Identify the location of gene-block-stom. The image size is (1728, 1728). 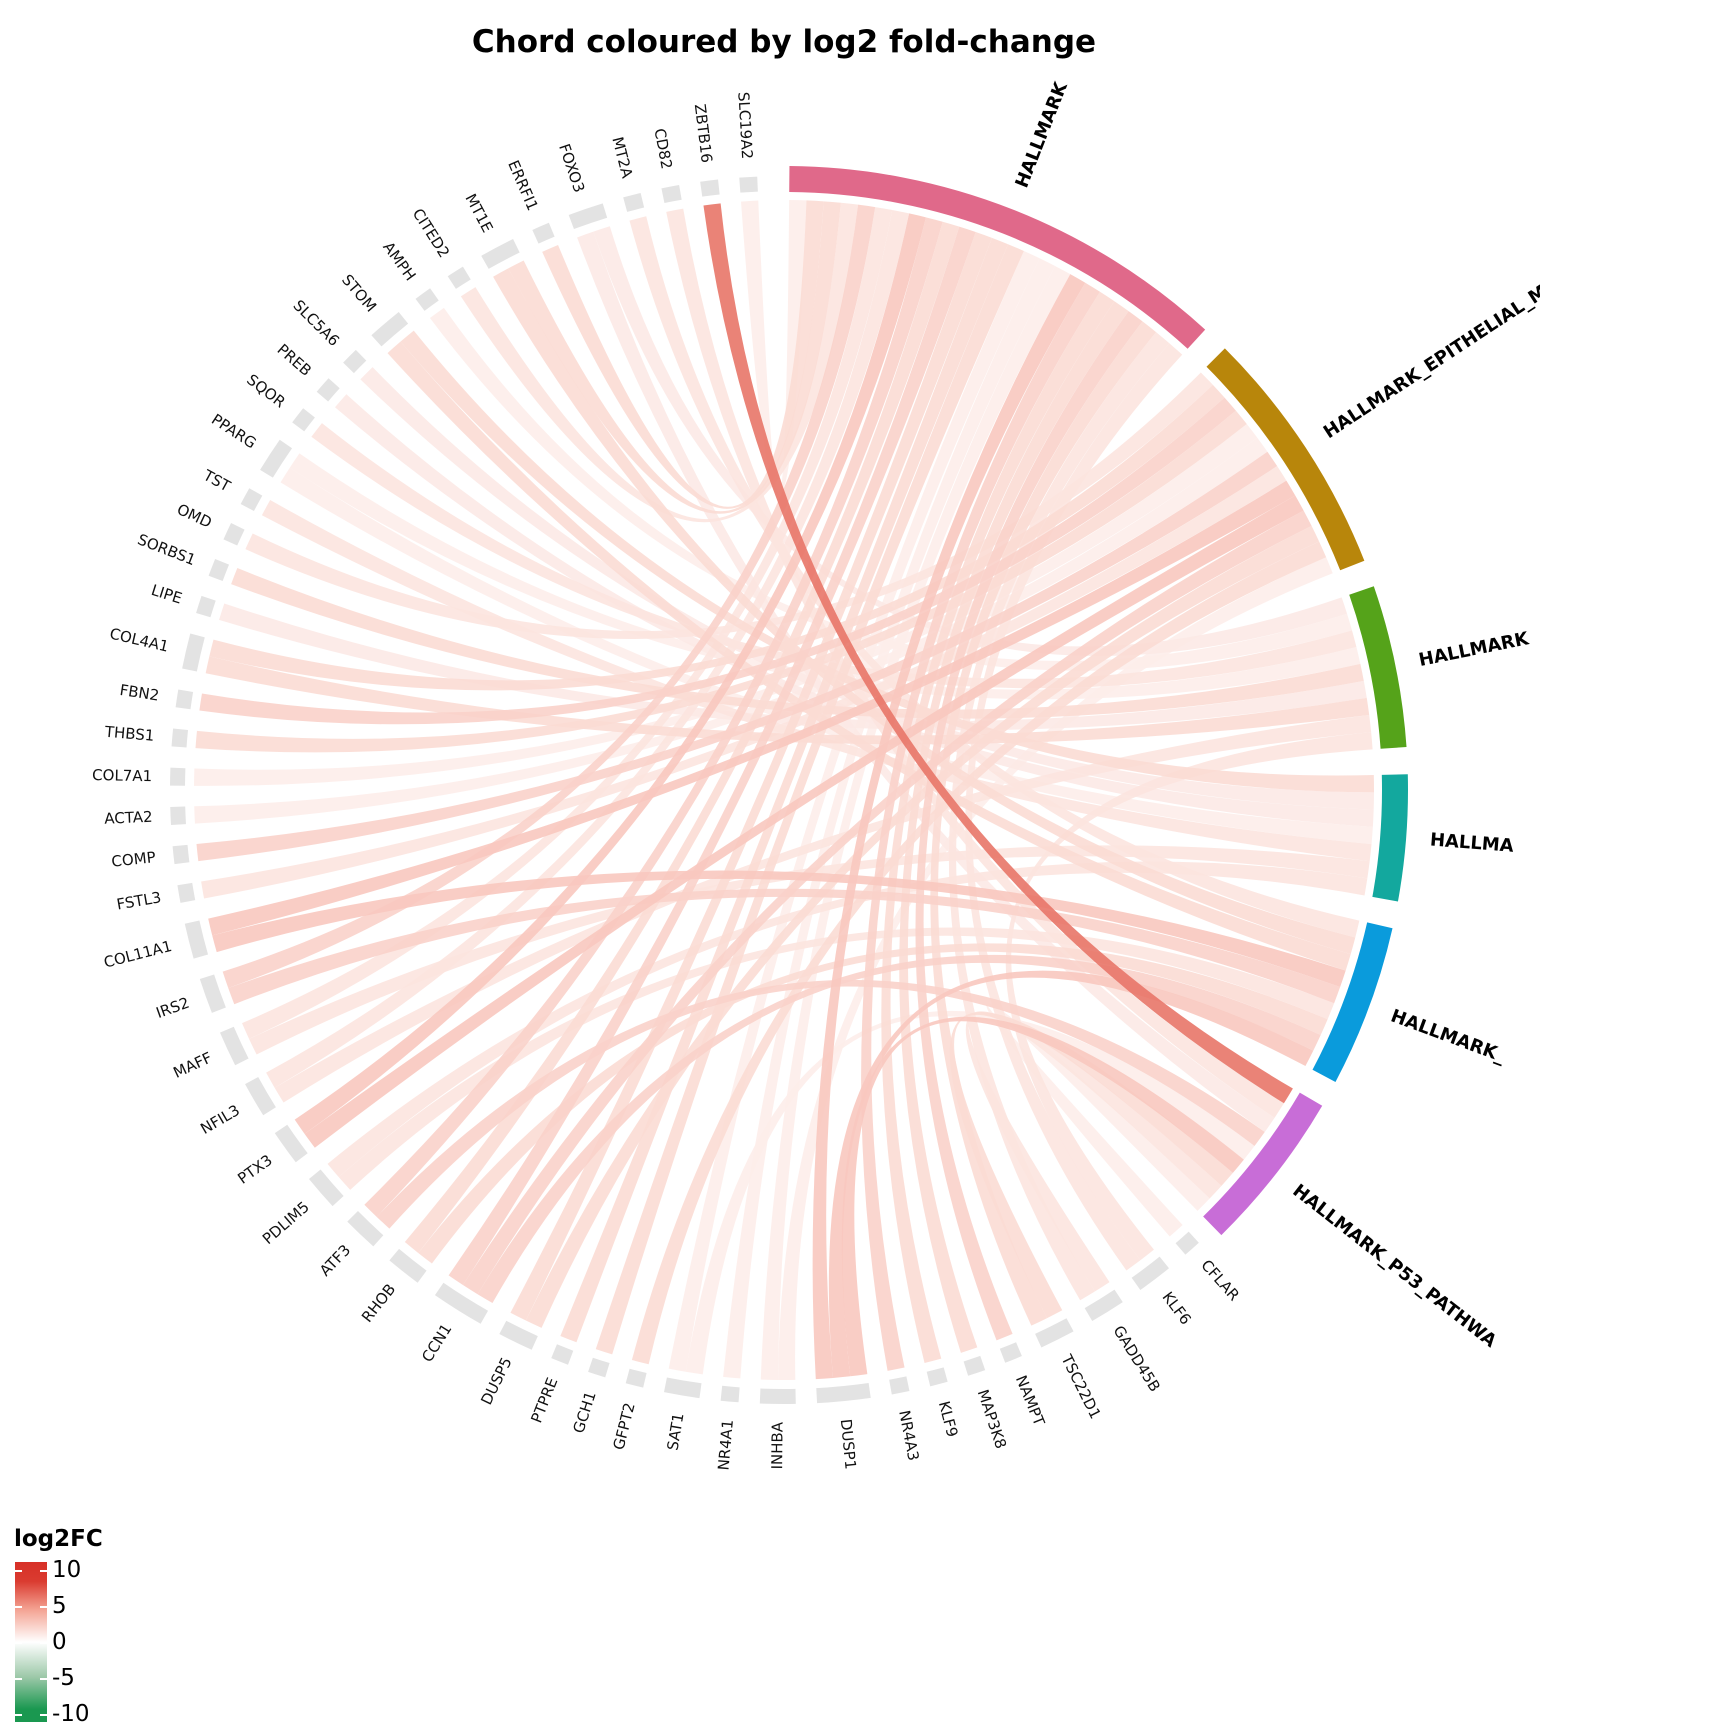
(390, 329).